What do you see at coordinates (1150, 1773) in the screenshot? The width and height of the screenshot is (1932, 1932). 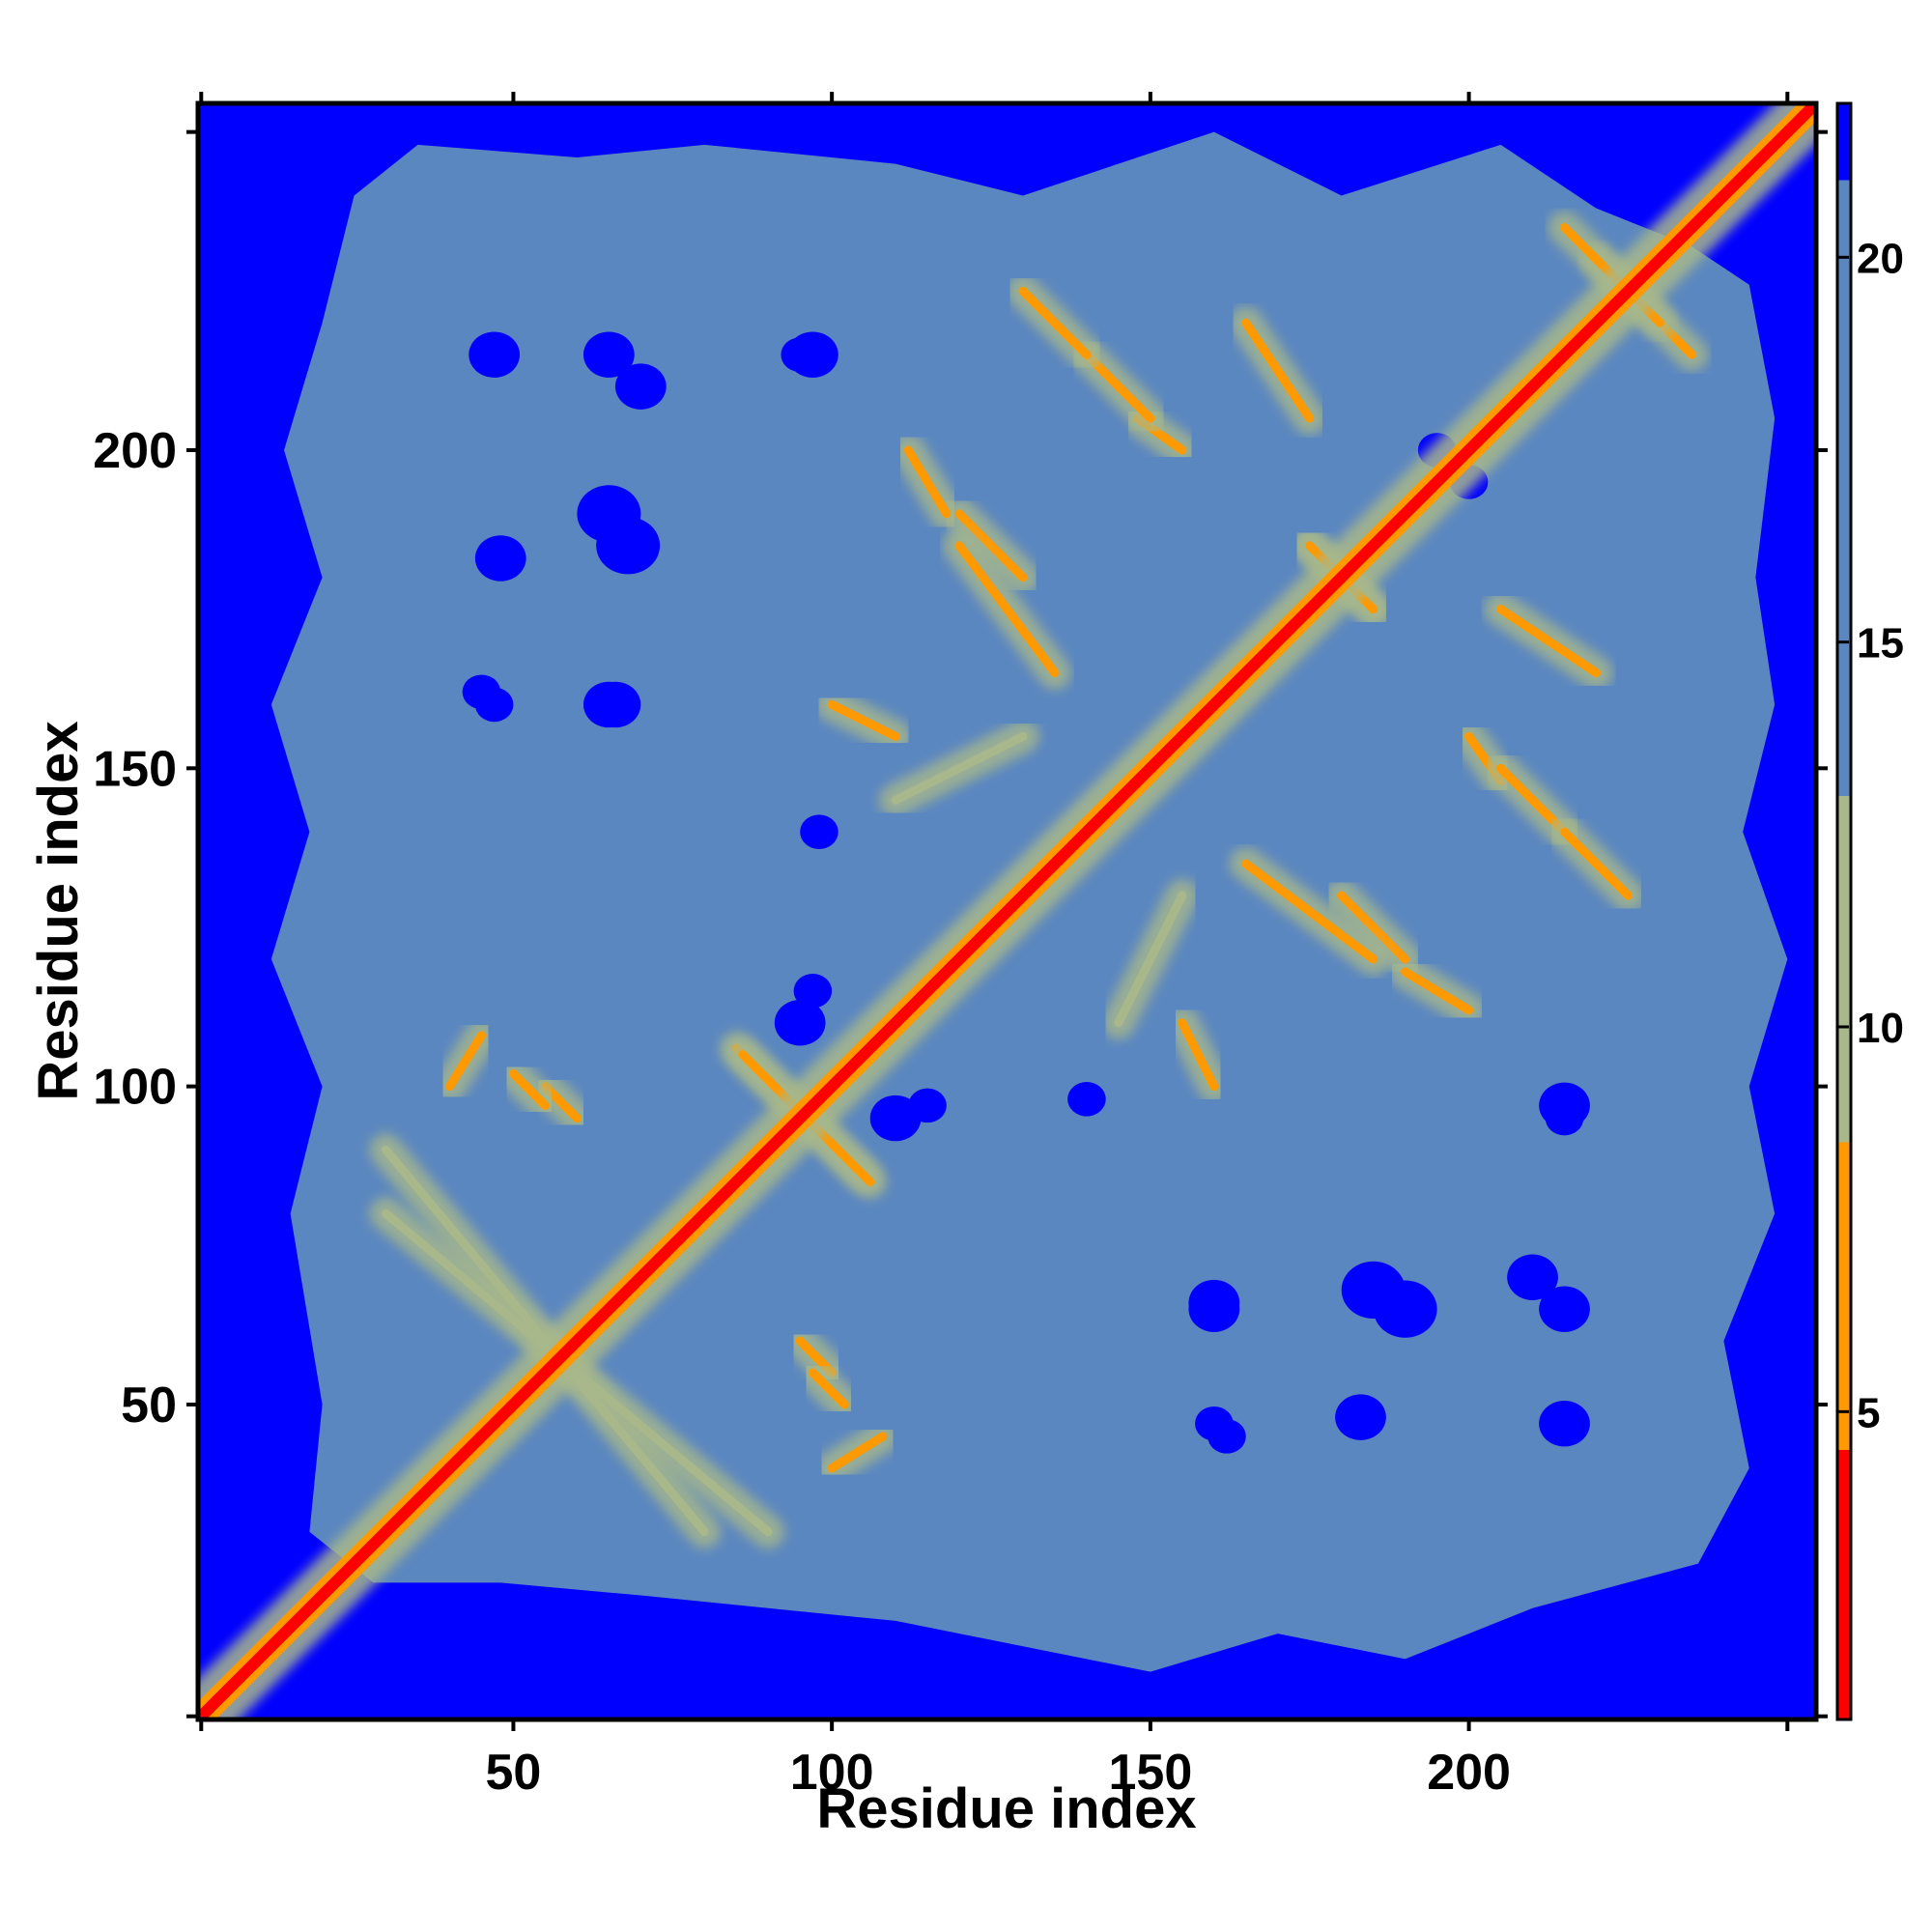 I see `x-tick-label: 150` at bounding box center [1150, 1773].